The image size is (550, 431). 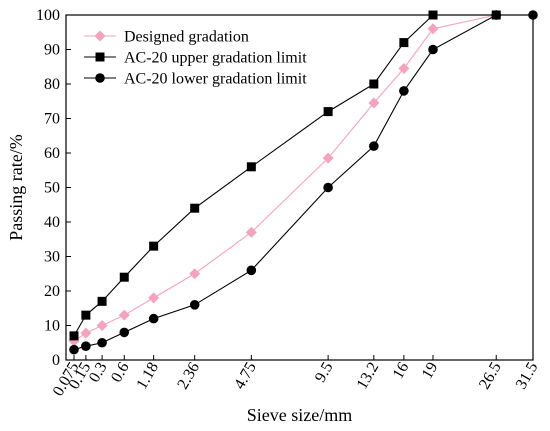 I want to click on legend-label: AC-20 upper gradation limit, so click(x=215, y=58).